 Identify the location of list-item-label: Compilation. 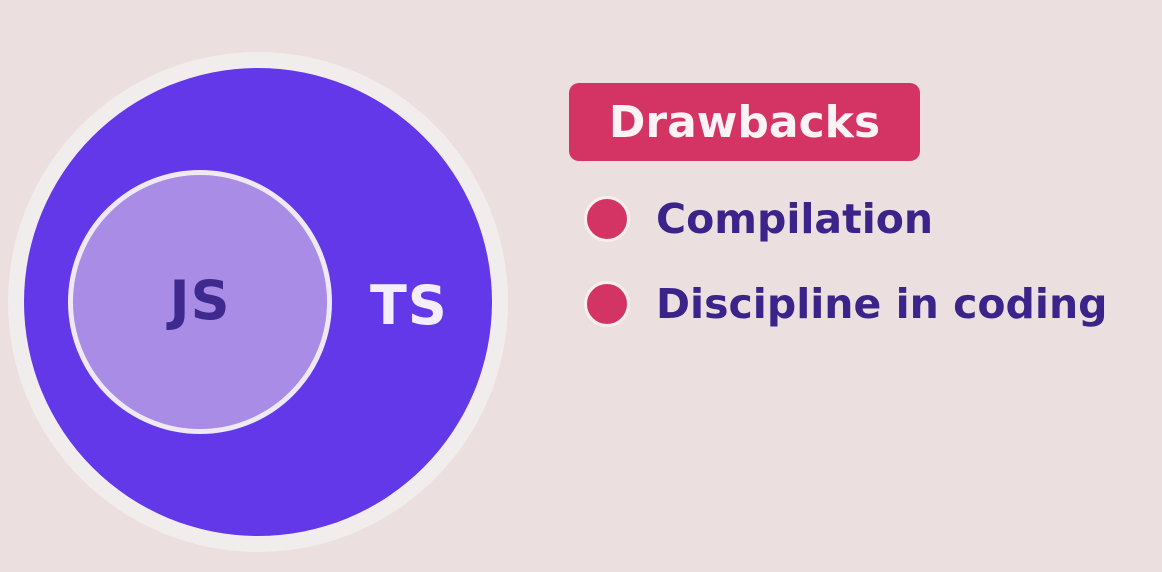
(795, 219).